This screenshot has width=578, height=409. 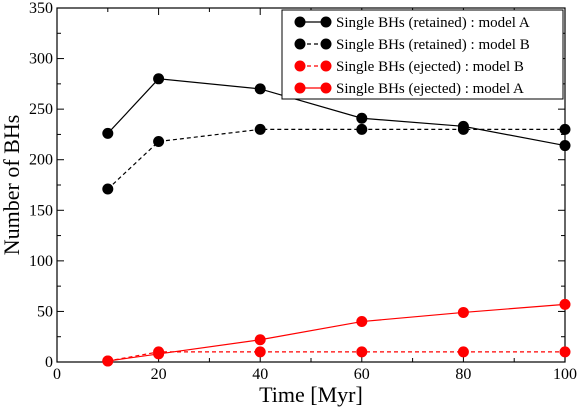 What do you see at coordinates (41, 261) in the screenshot?
I see `y-tick-label: 100` at bounding box center [41, 261].